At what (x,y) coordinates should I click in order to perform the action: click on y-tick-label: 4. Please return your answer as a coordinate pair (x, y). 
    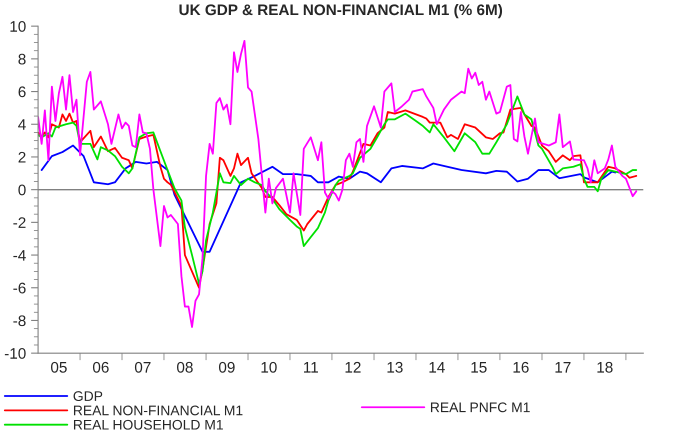
    Looking at the image, I should click on (22, 124).